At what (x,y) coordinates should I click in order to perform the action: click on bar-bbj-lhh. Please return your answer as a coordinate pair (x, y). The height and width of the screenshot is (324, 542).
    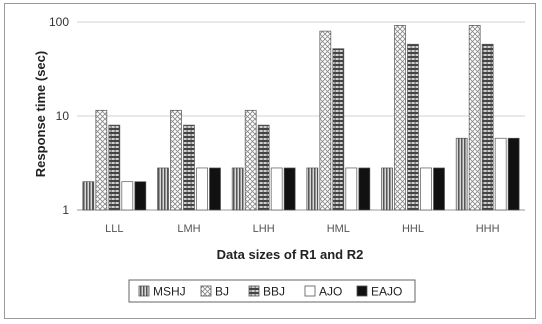
    Looking at the image, I should click on (263, 167).